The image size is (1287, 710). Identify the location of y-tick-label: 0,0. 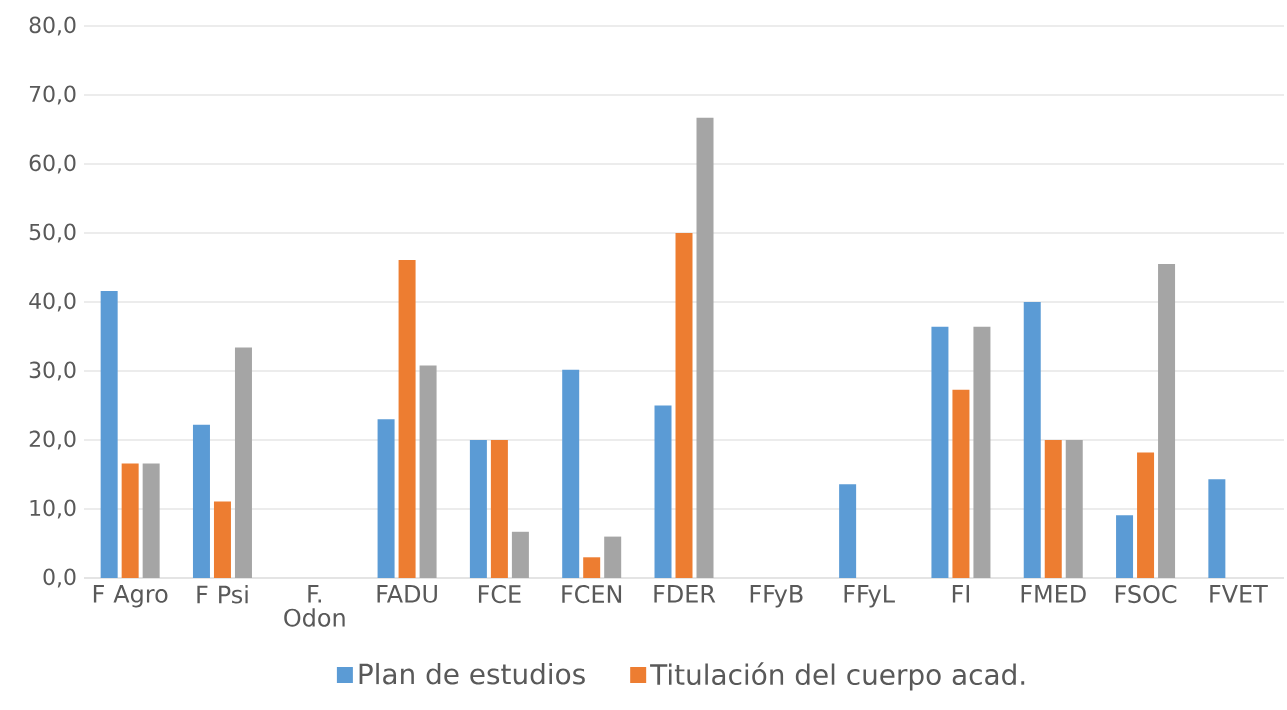
(59, 578).